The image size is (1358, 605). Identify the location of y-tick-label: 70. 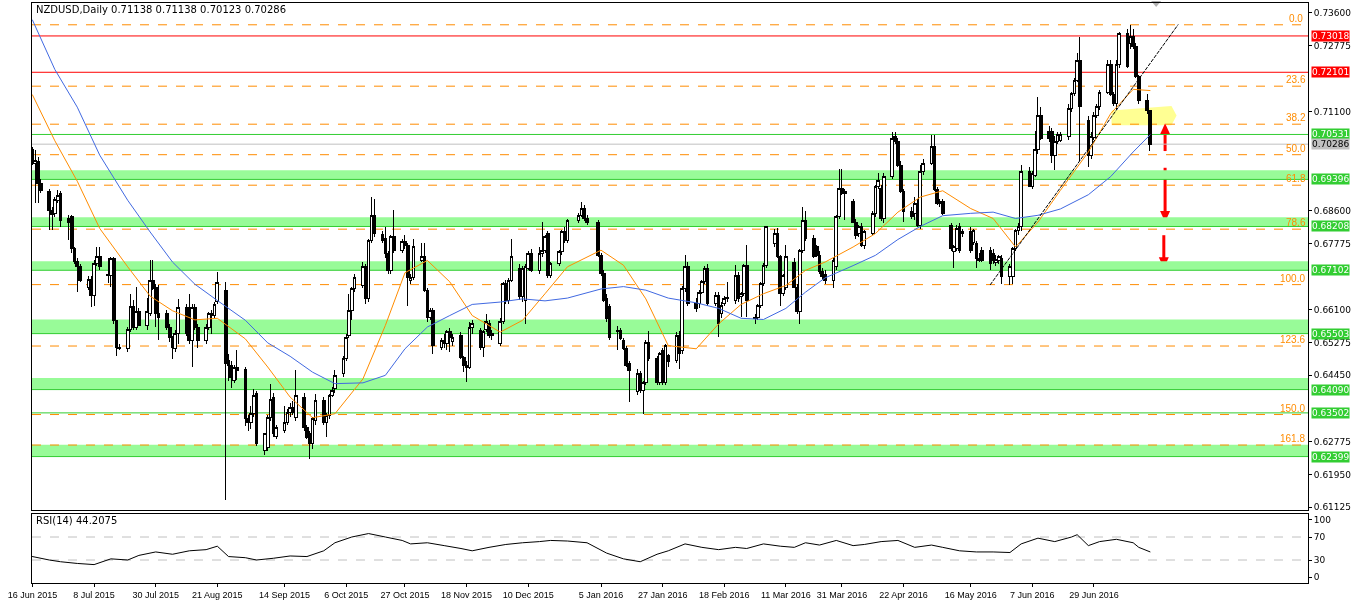
(1319, 537).